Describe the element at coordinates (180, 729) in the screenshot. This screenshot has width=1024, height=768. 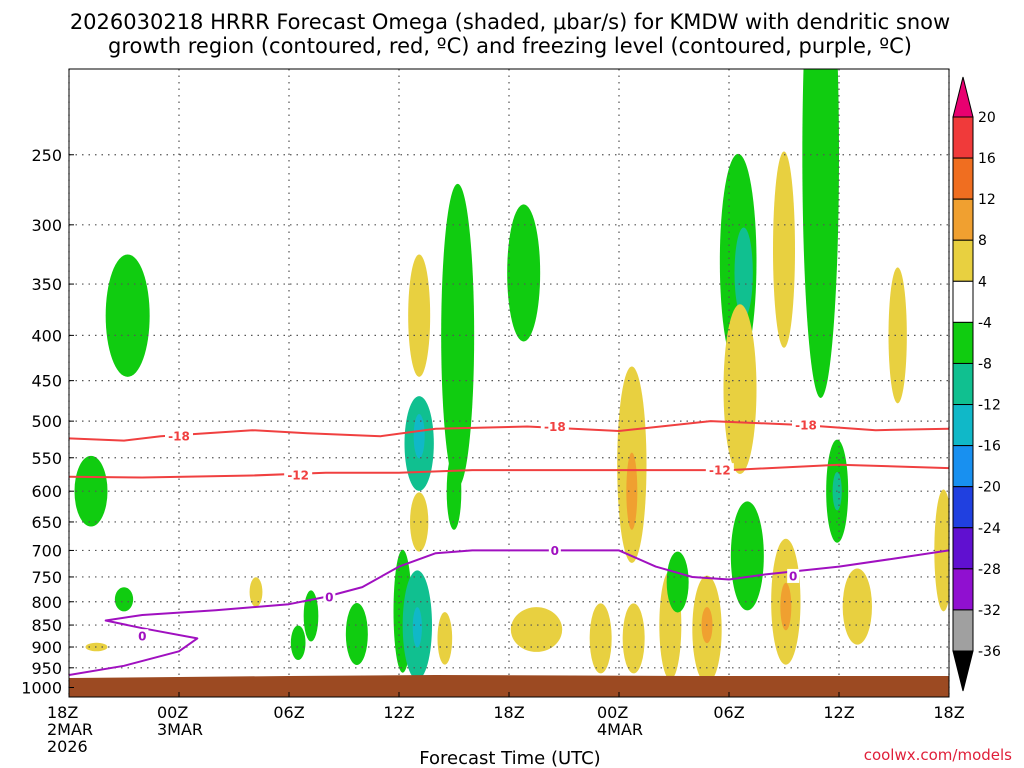
I see `x-tick-label: 3MAR` at that location.